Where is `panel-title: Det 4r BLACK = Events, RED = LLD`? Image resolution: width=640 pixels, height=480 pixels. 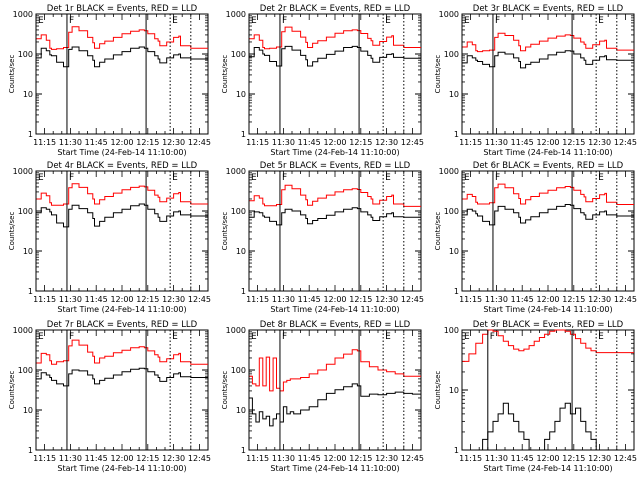
panel-title: Det 4r BLACK = Events, RED = LLD is located at coordinates (122, 166).